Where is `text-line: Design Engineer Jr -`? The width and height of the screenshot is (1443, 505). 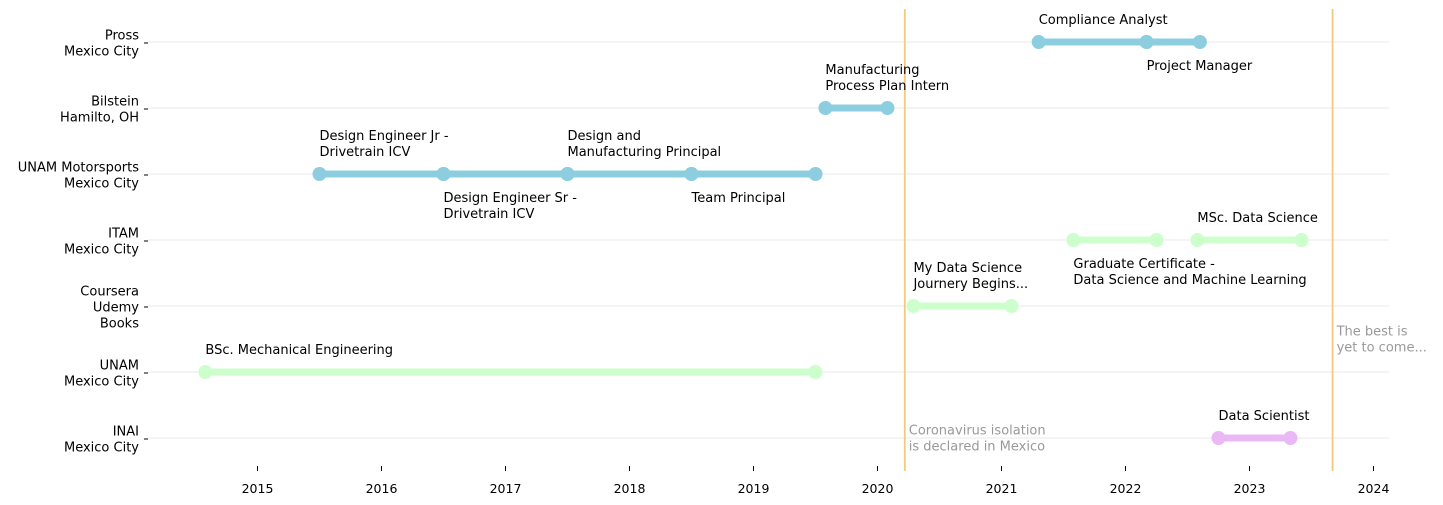
text-line: Design Engineer Jr - is located at coordinates (384, 136).